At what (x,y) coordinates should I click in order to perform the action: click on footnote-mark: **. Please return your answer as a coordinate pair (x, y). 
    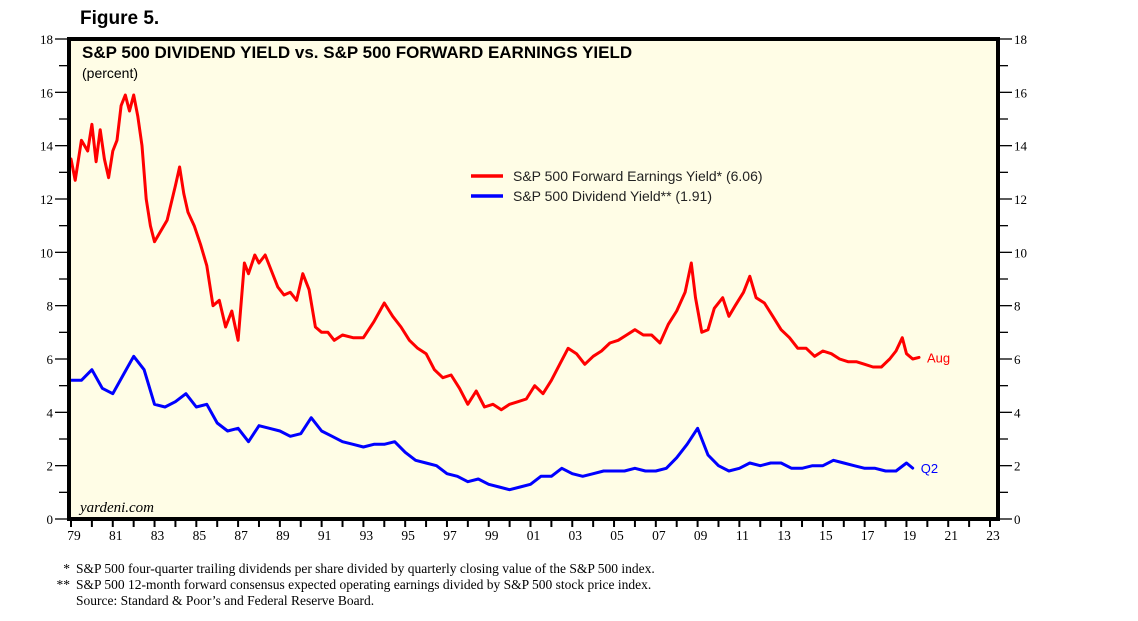
    Looking at the image, I should click on (63, 584).